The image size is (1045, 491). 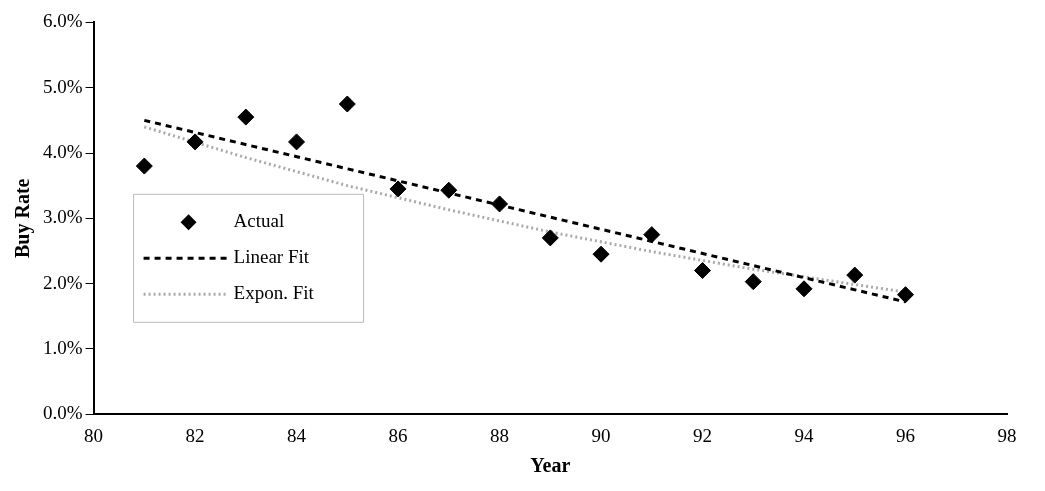 What do you see at coordinates (500, 435) in the screenshot?
I see `x-tick-label: 88` at bounding box center [500, 435].